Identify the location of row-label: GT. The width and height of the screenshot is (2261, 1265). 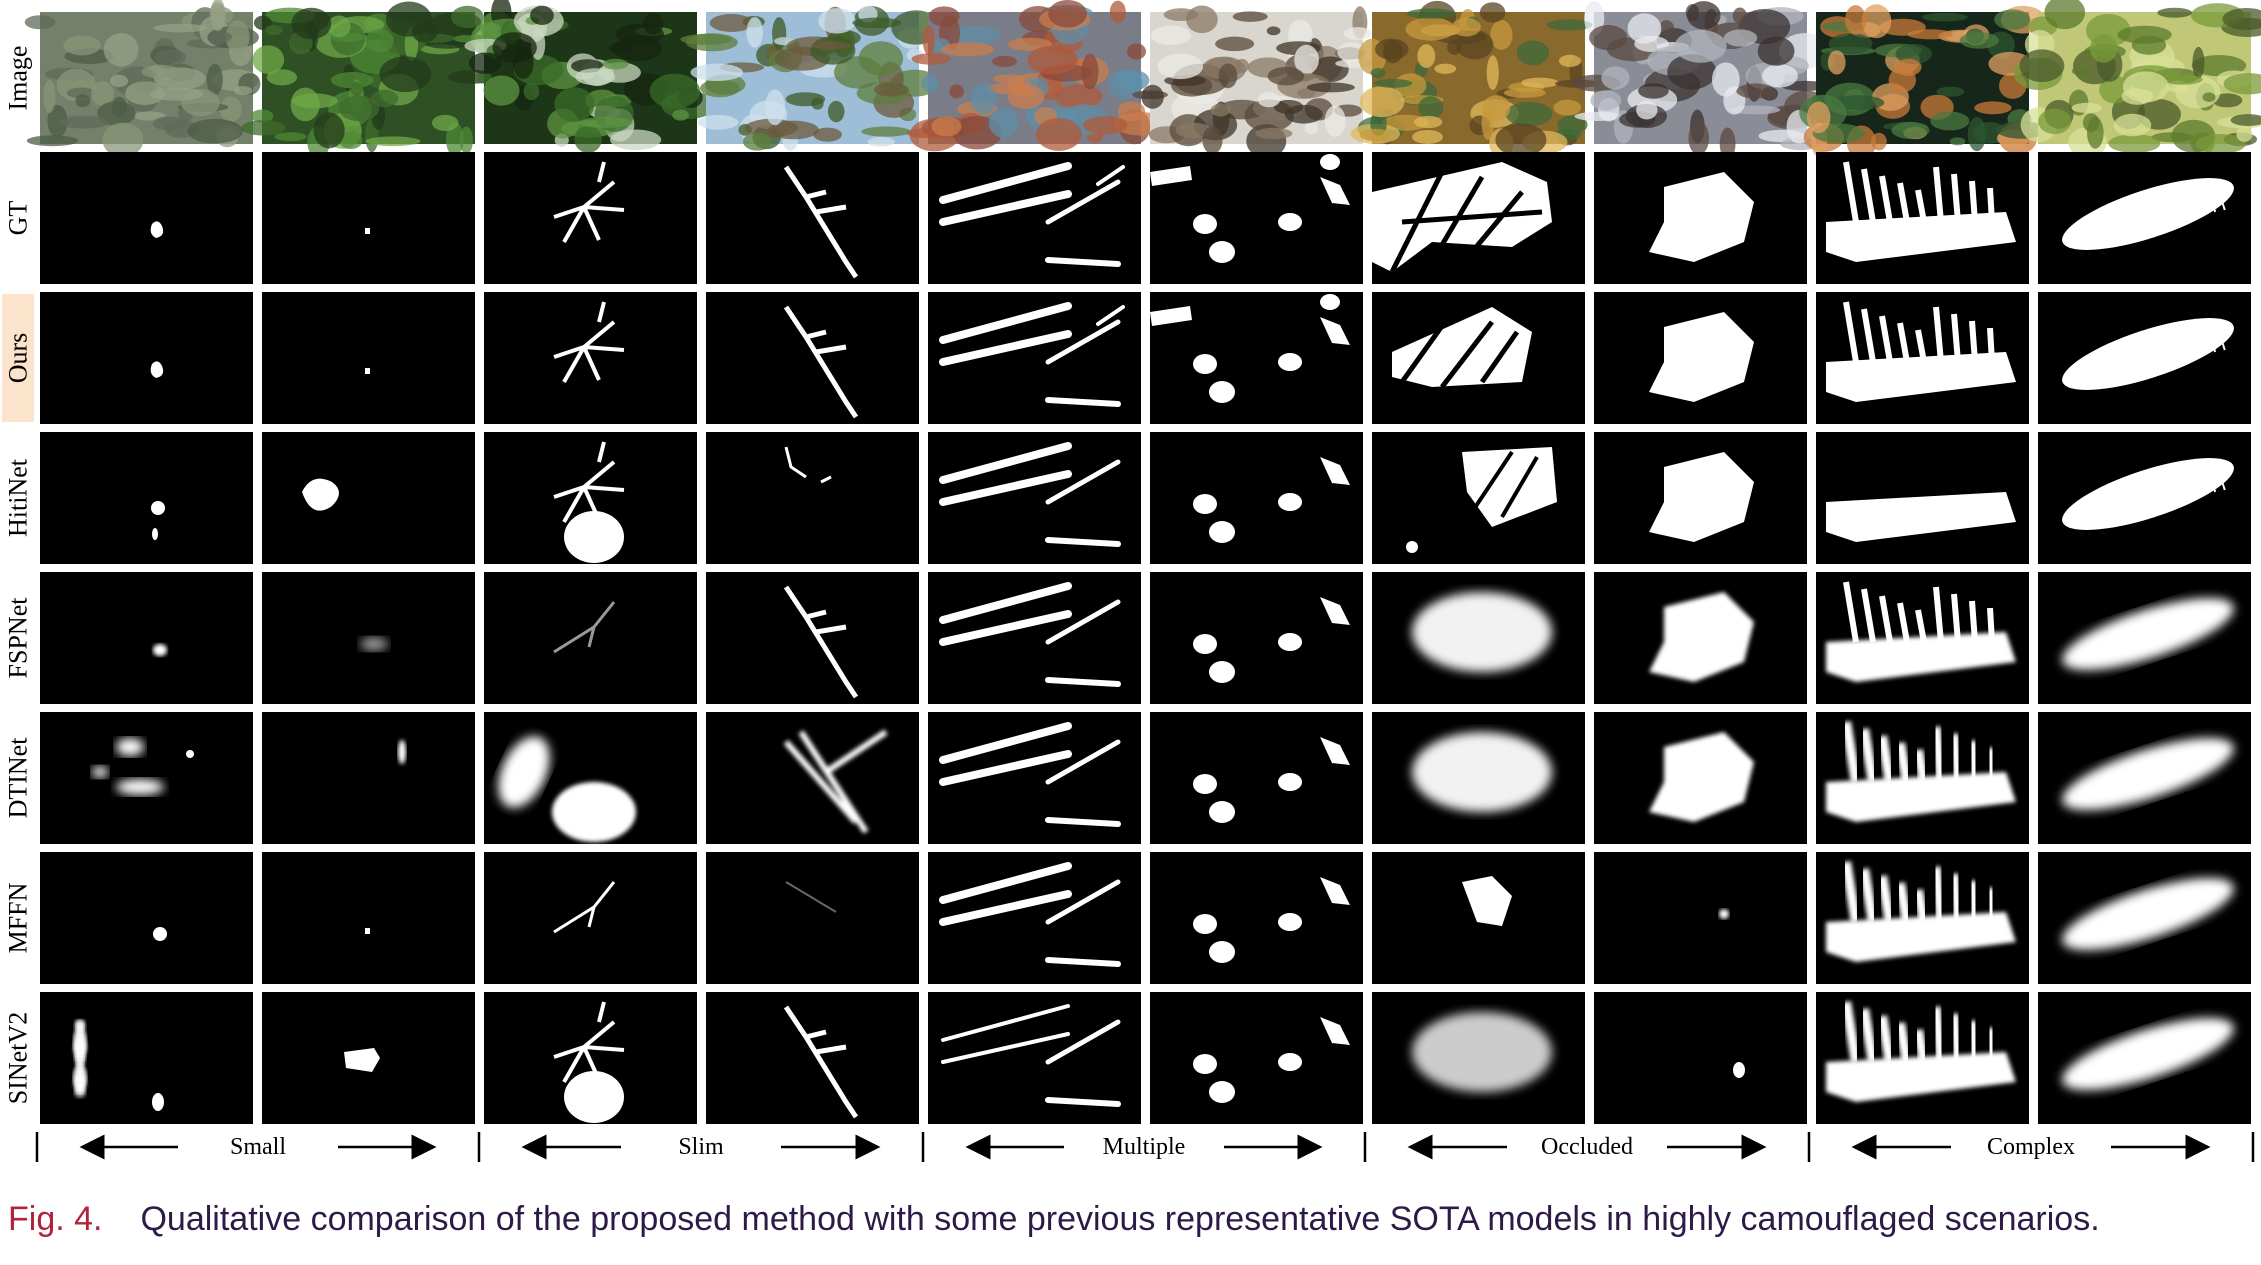
(18, 218).